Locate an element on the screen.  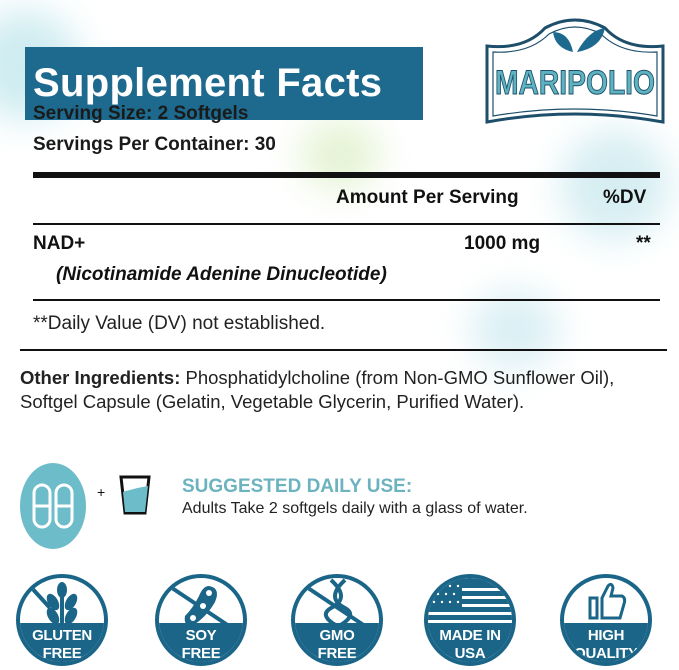
wheat-icon is located at coordinates (53, 603).